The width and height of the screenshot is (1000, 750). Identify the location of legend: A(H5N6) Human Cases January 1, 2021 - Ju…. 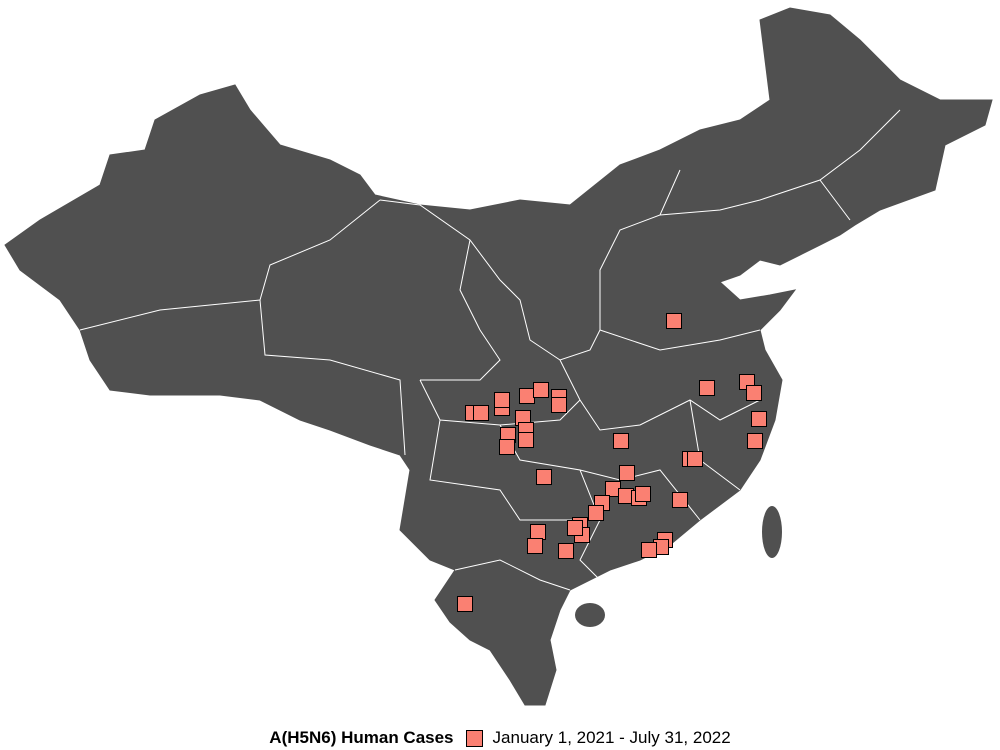
(500, 738).